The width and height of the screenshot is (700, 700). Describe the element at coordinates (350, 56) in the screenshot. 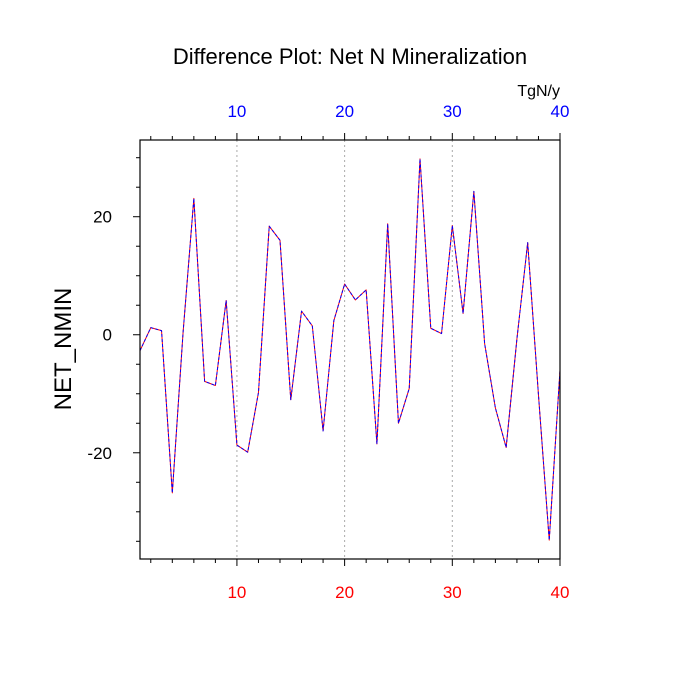

I see `chart-title: Difference Plot: Net N Mineralization` at that location.